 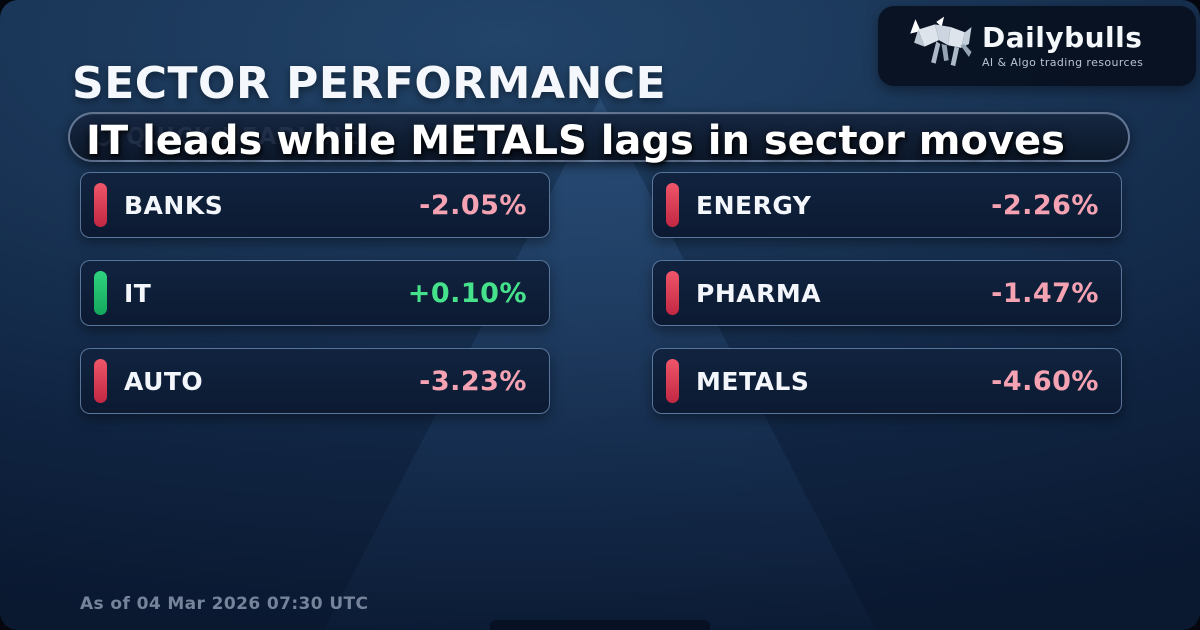 I want to click on sector-card-it: IT +0.10%, so click(x=315, y=293).